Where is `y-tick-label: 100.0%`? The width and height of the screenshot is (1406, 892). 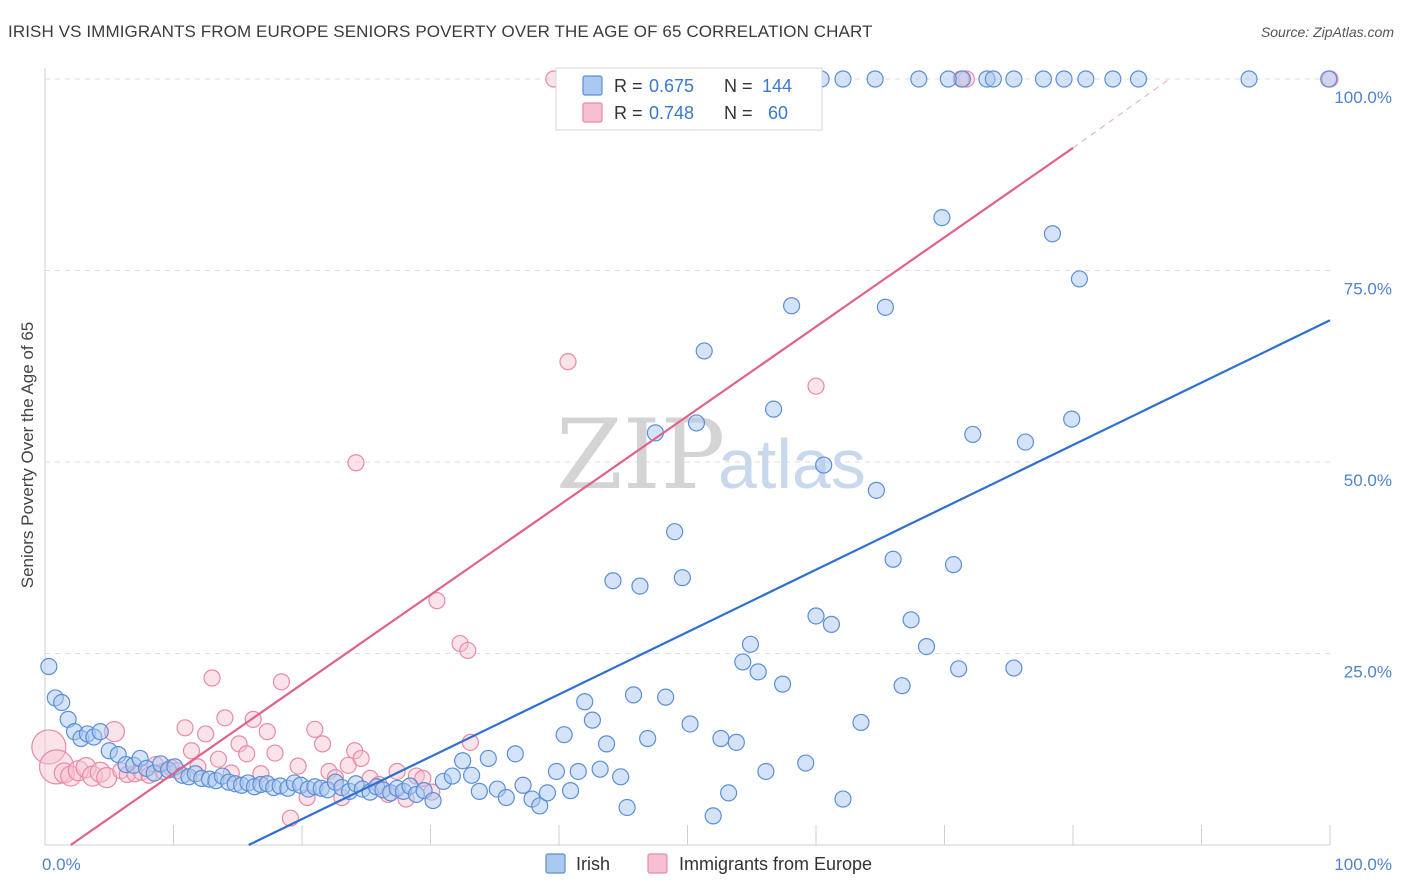
y-tick-label: 100.0% is located at coordinates (1363, 97).